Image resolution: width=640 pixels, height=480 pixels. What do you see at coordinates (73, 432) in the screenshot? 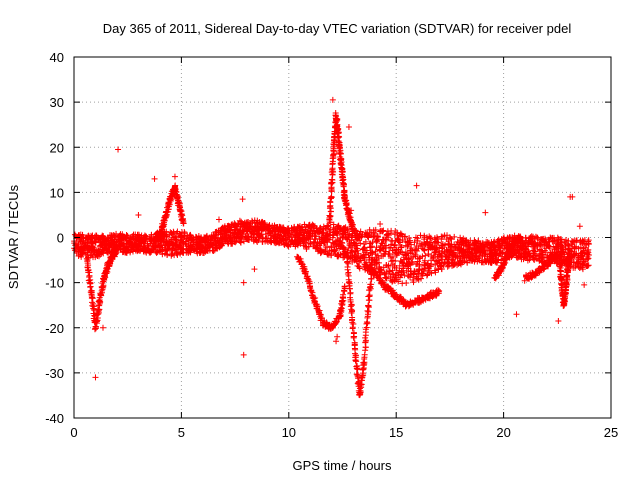
I see `x-tick-label: 0` at bounding box center [73, 432].